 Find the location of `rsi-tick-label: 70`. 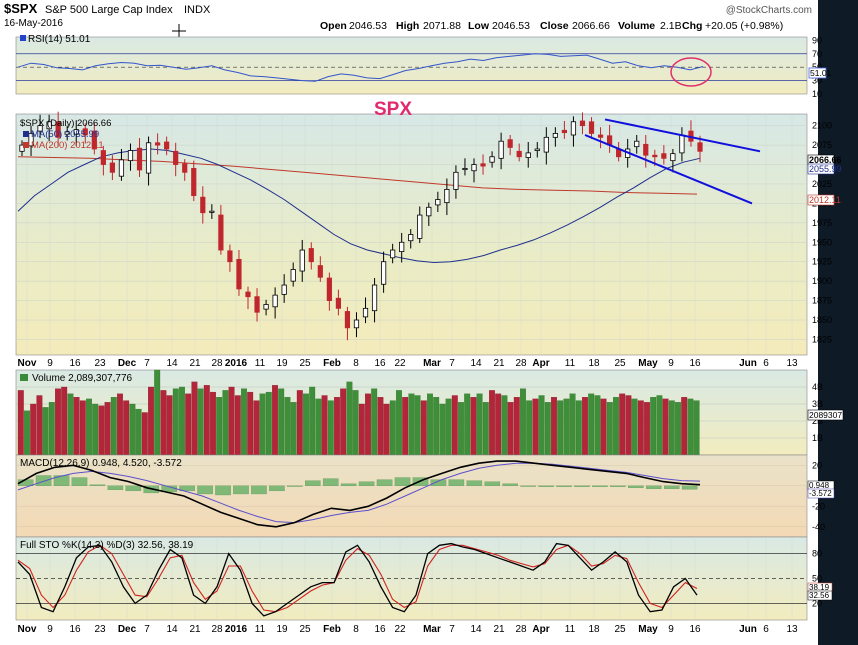

rsi-tick-label: 70 is located at coordinates (817, 54).